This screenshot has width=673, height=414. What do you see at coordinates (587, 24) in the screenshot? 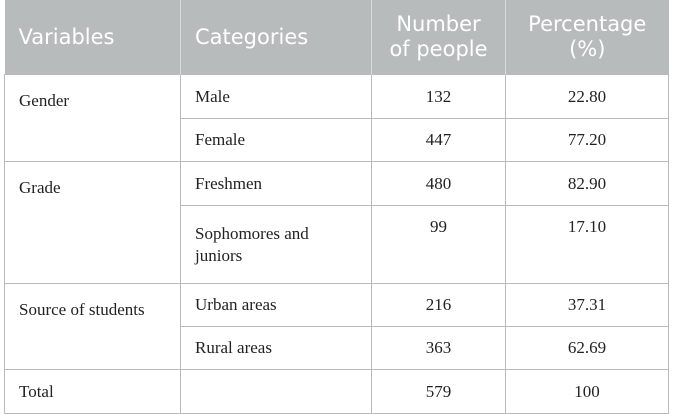
I see `header-percentage-line1: Percentage` at bounding box center [587, 24].